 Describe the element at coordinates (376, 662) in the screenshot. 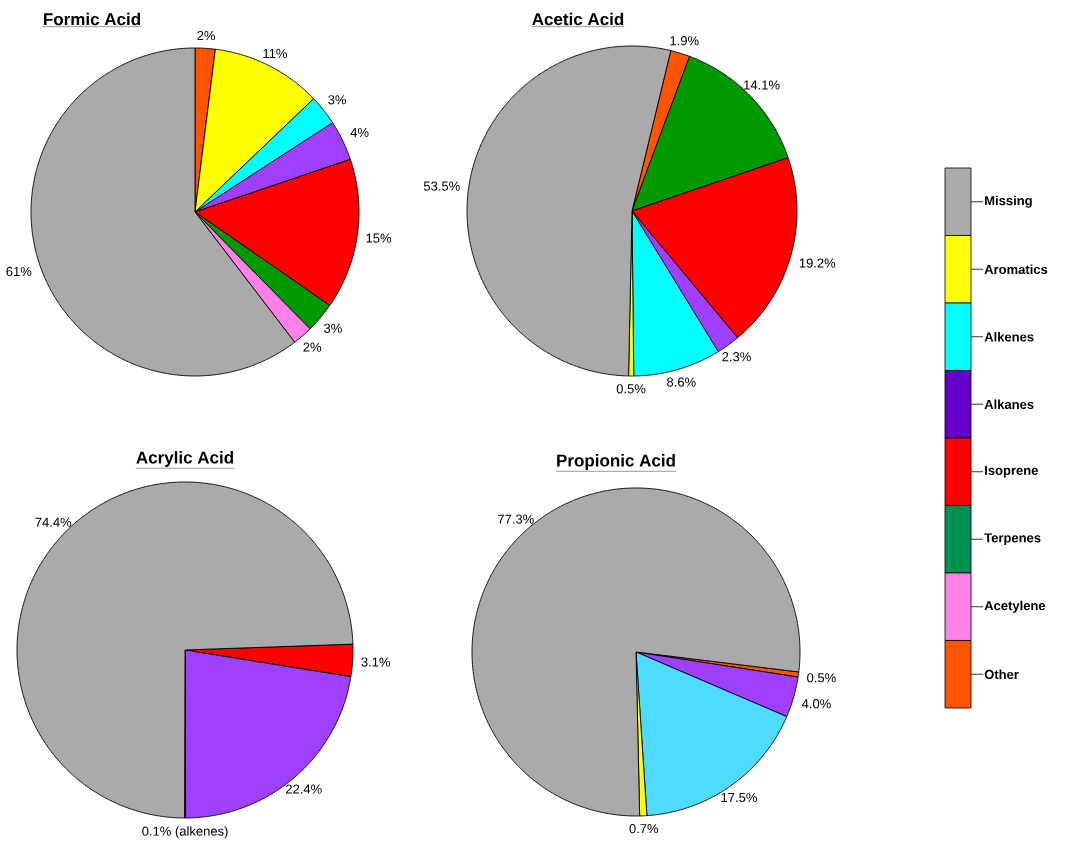

I see `data-label: 3.1%` at that location.